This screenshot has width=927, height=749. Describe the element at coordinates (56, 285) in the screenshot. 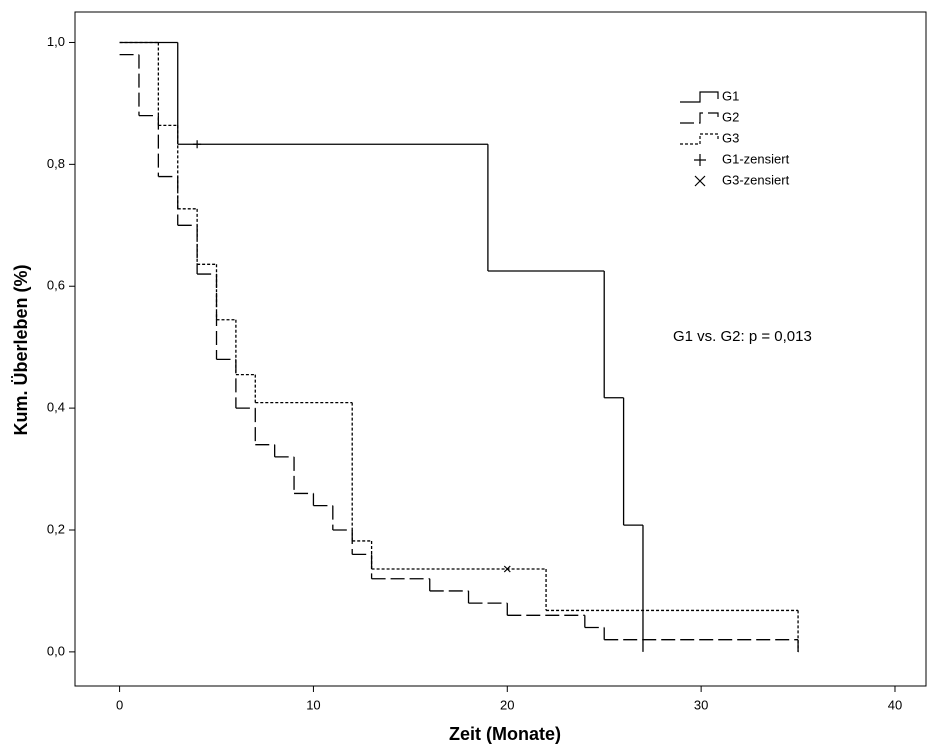

I see `y-tick-label: 0,6` at that location.